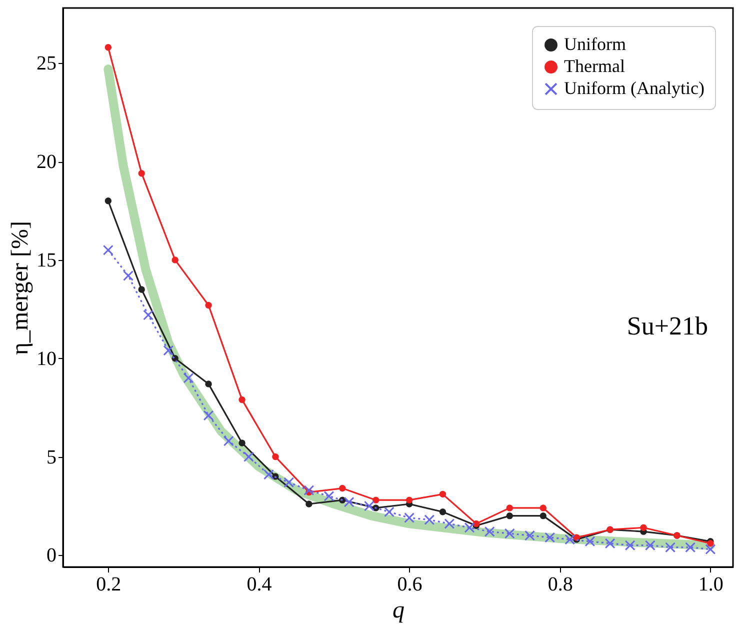 The height and width of the screenshot is (630, 741). I want to click on y-tick-label: 10, so click(46, 359).